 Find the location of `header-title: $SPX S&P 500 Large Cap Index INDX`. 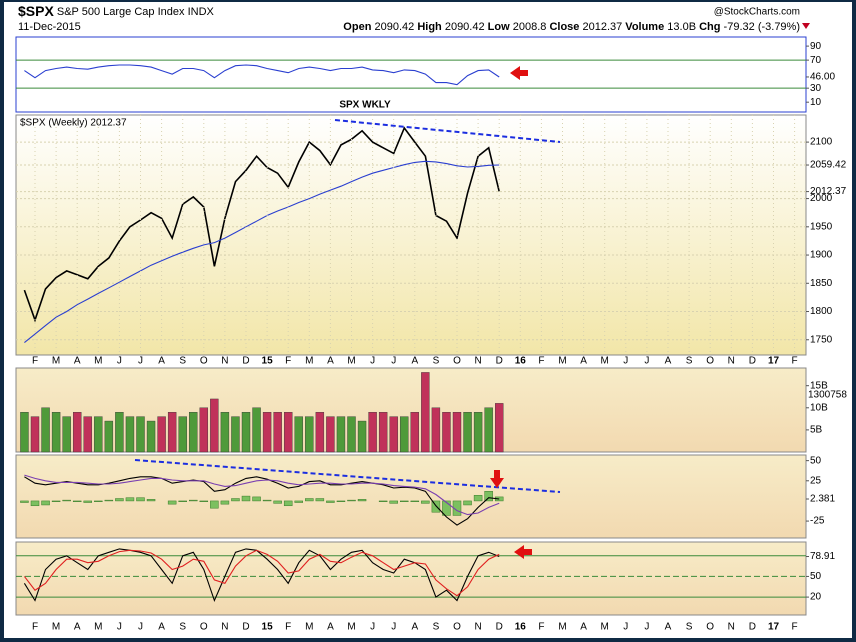

header-title: $SPX S&P 500 Large Cap Index INDX is located at coordinates (116, 11).